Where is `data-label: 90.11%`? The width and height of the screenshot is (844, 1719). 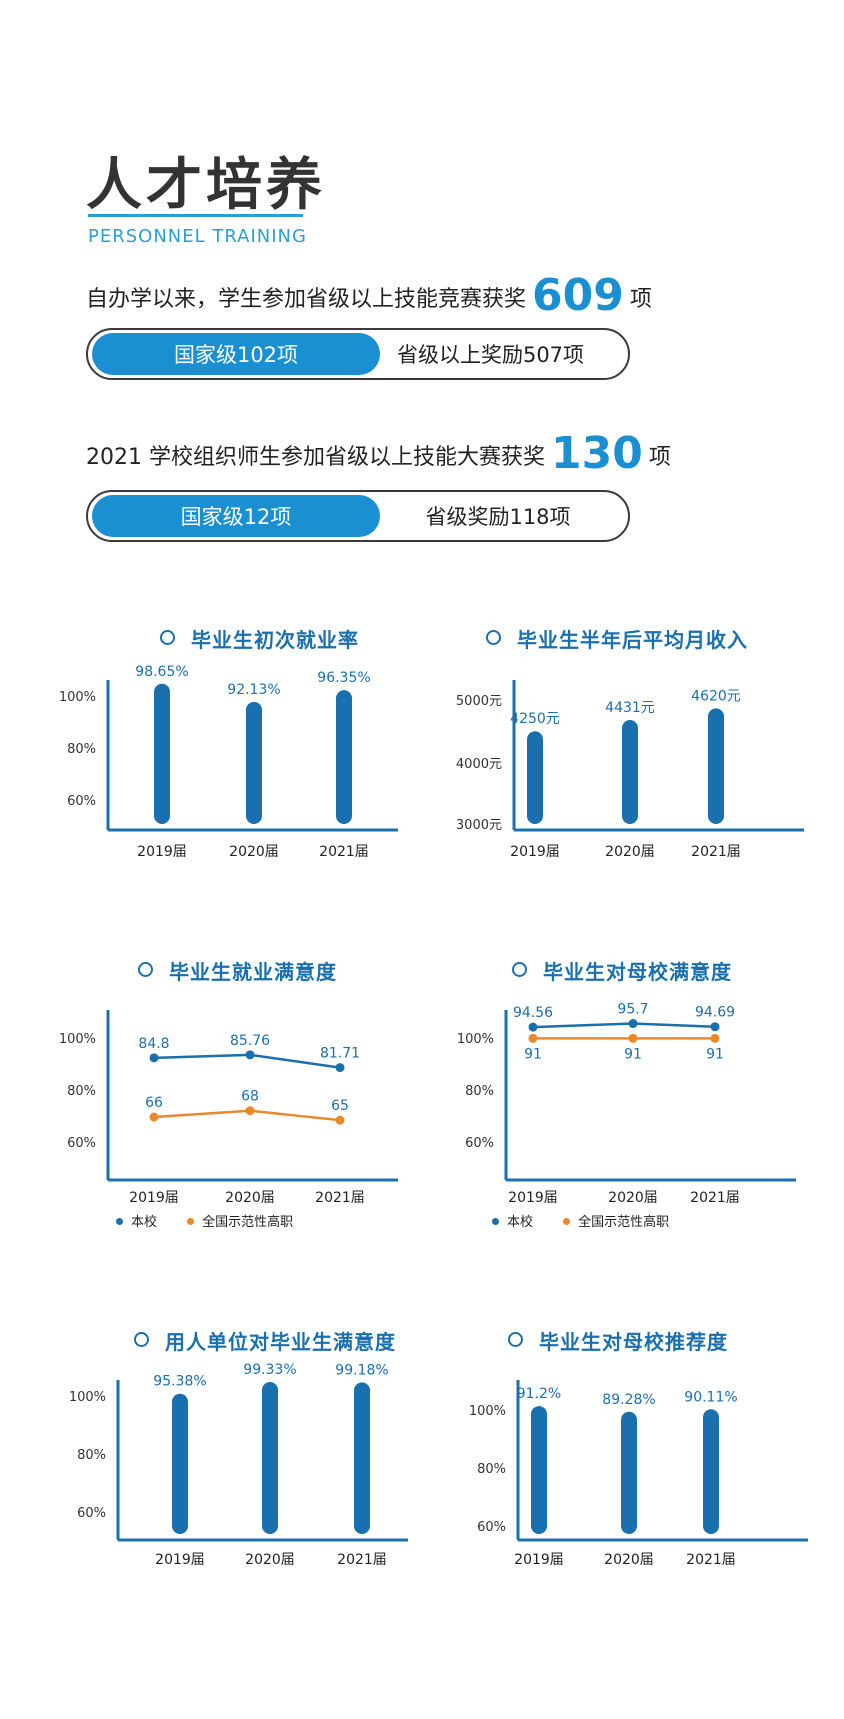 data-label: 90.11% is located at coordinates (710, 1397).